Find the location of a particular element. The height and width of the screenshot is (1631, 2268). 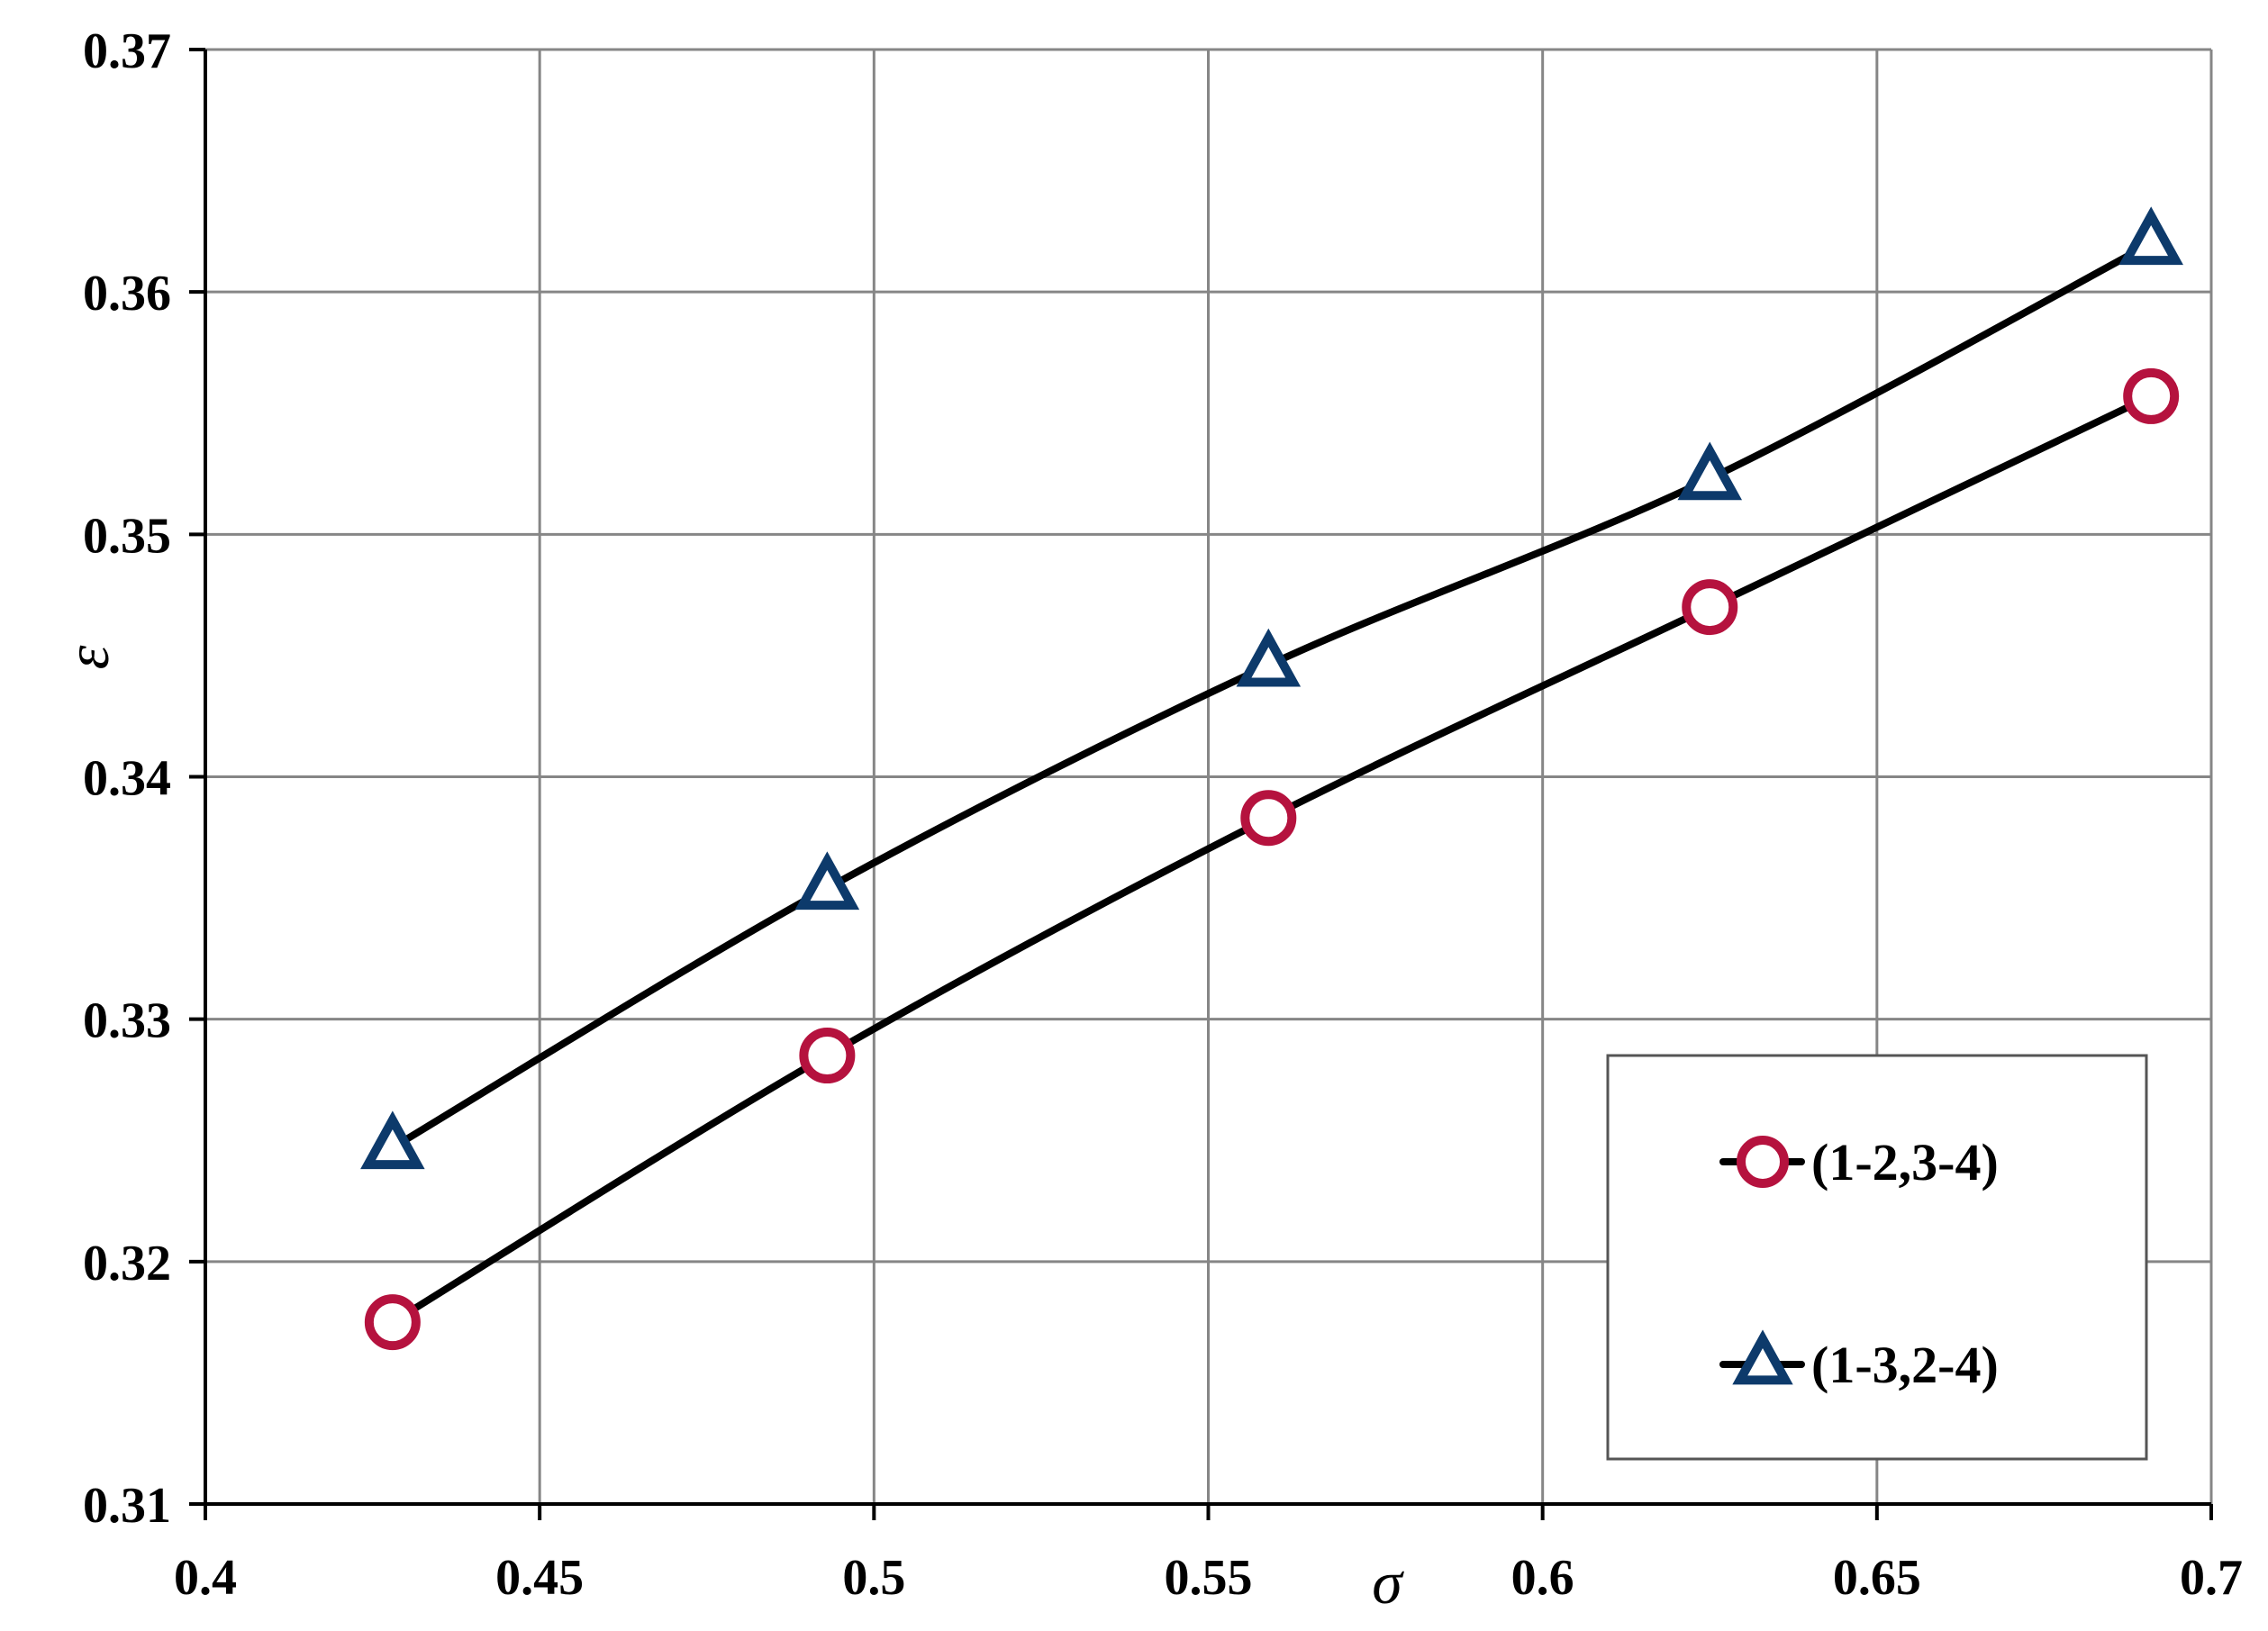

legend: (1-2,3-4) (1-3,2-4) is located at coordinates (1877, 1257).